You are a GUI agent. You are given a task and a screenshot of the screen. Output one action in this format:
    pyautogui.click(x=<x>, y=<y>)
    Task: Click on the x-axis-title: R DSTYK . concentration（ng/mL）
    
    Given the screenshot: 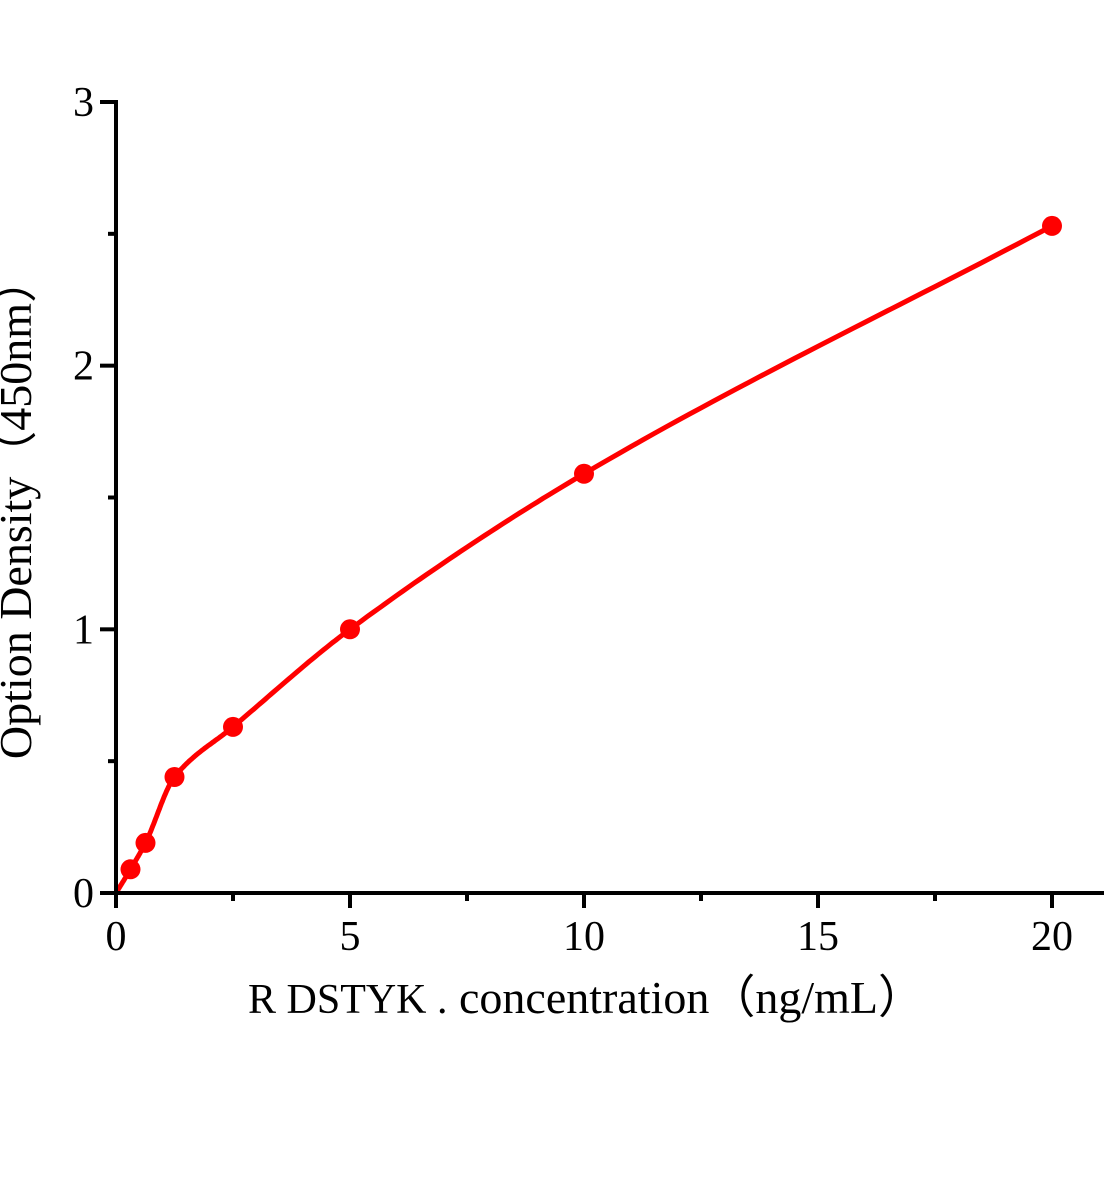 What is the action you would take?
    pyautogui.click(x=586, y=997)
    